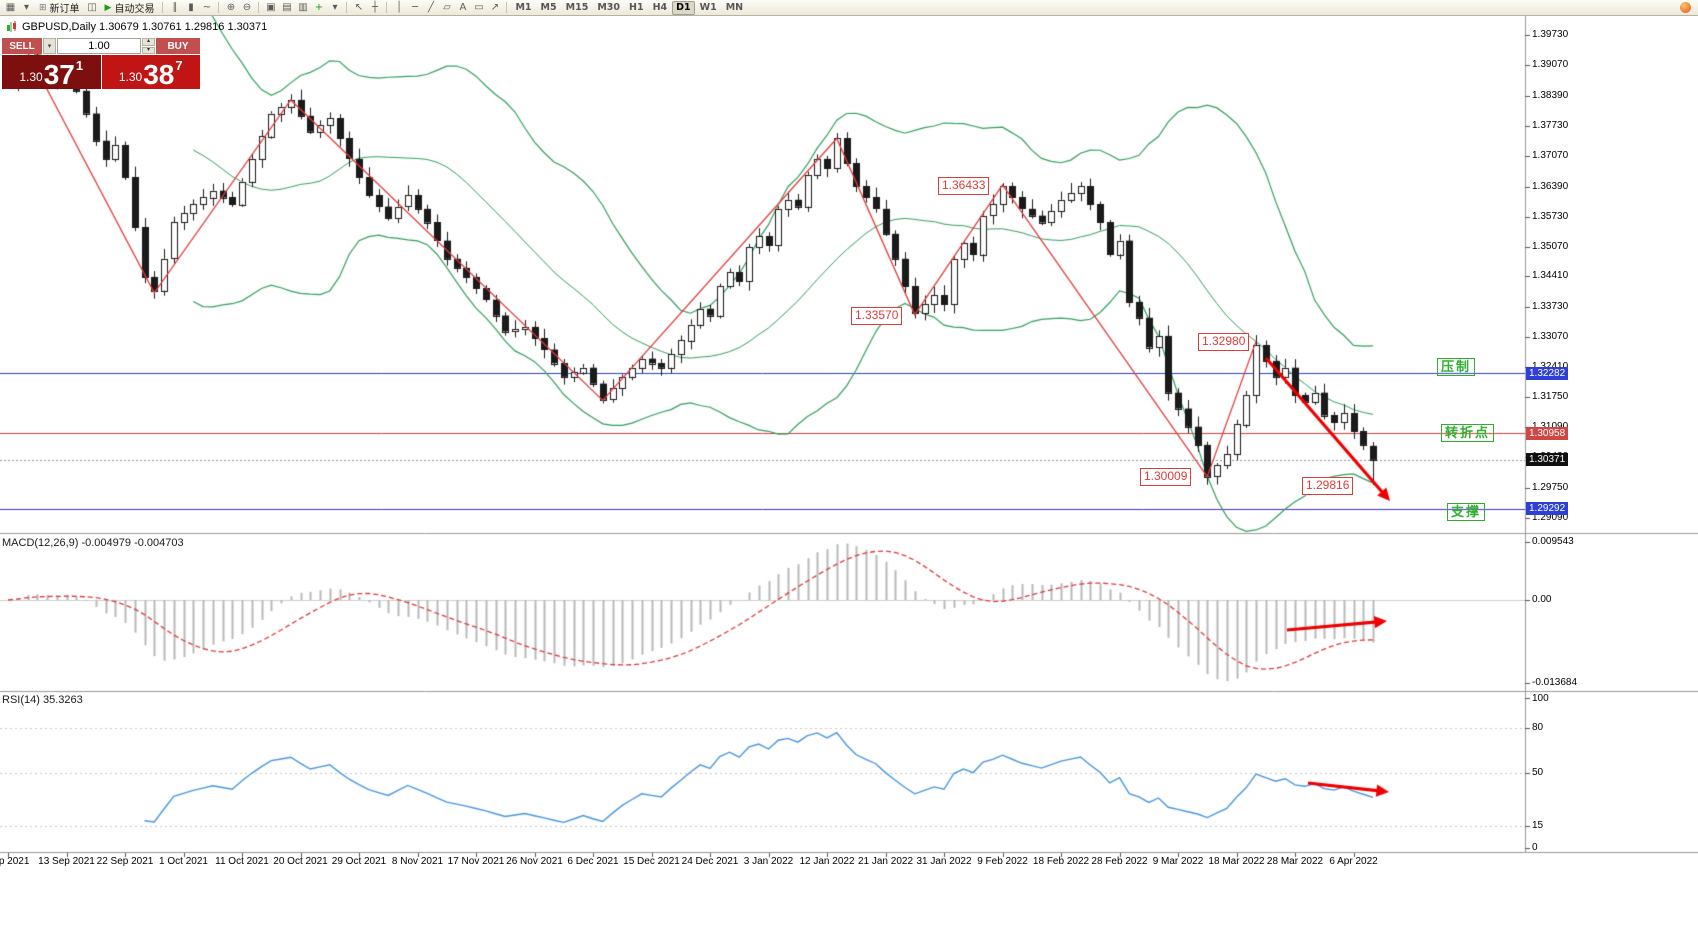 The width and height of the screenshot is (1698, 945). Describe the element at coordinates (430, 7) in the screenshot. I see `trendline-icon: ╱` at that location.